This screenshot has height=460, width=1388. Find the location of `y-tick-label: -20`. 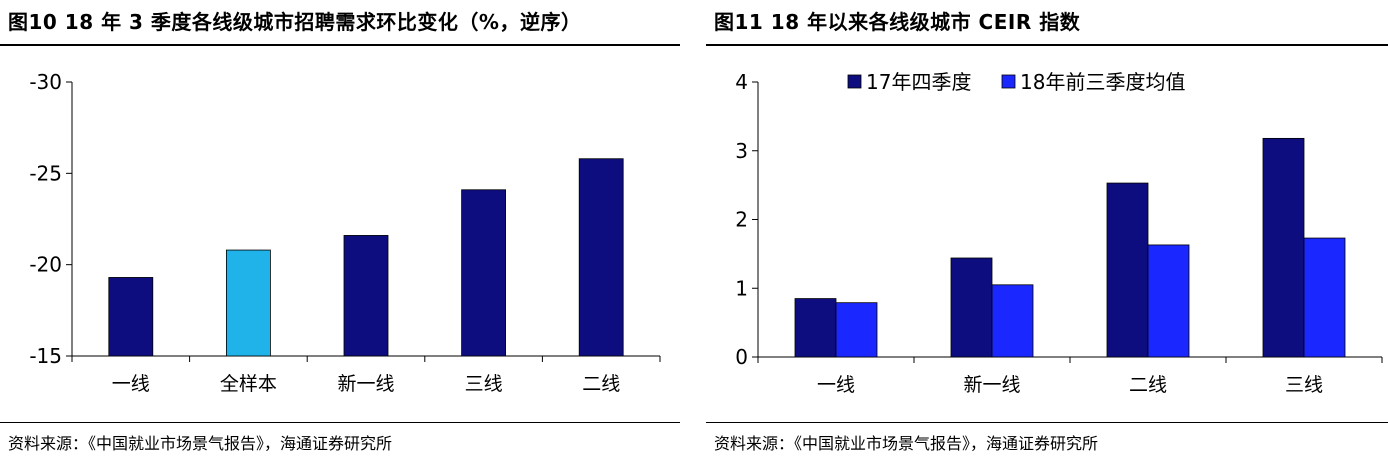

y-tick-label: -20 is located at coordinates (45, 265).